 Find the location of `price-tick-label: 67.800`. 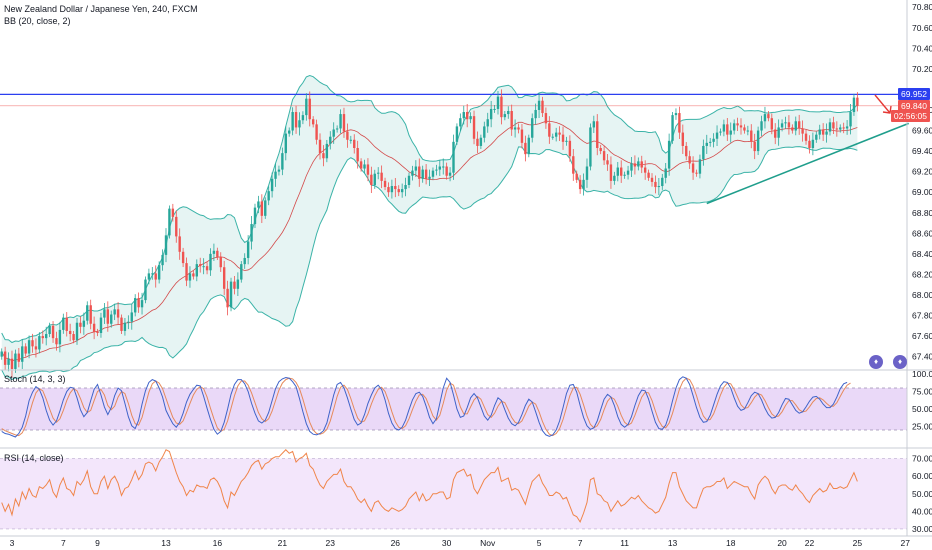

price-tick-label: 67.800 is located at coordinates (922, 316).